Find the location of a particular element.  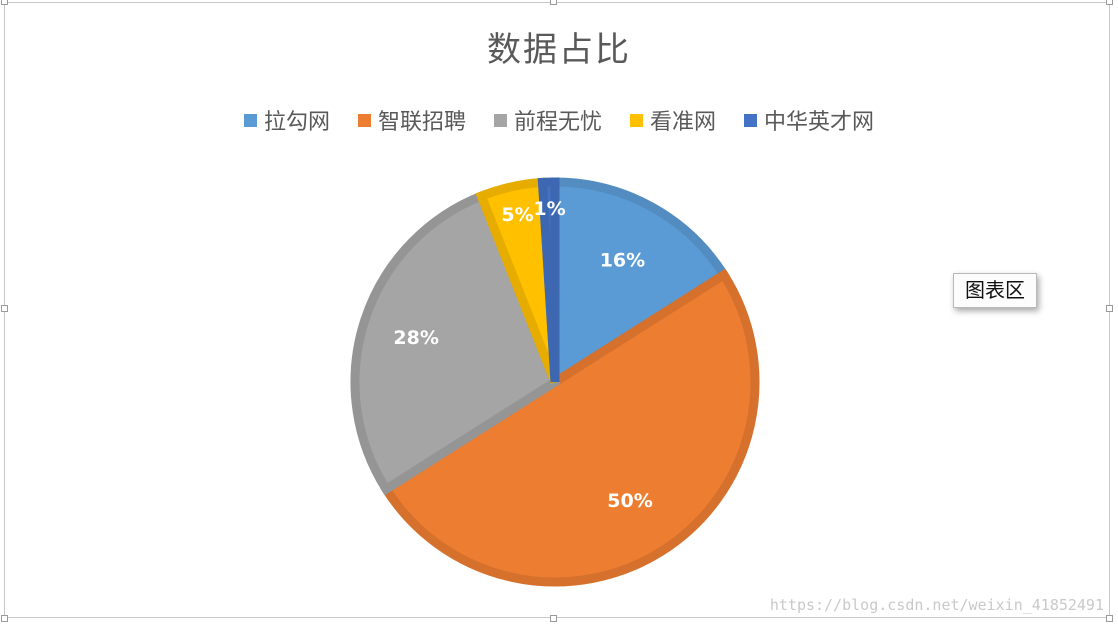

legend-item: 中华英才网 is located at coordinates (809, 120).